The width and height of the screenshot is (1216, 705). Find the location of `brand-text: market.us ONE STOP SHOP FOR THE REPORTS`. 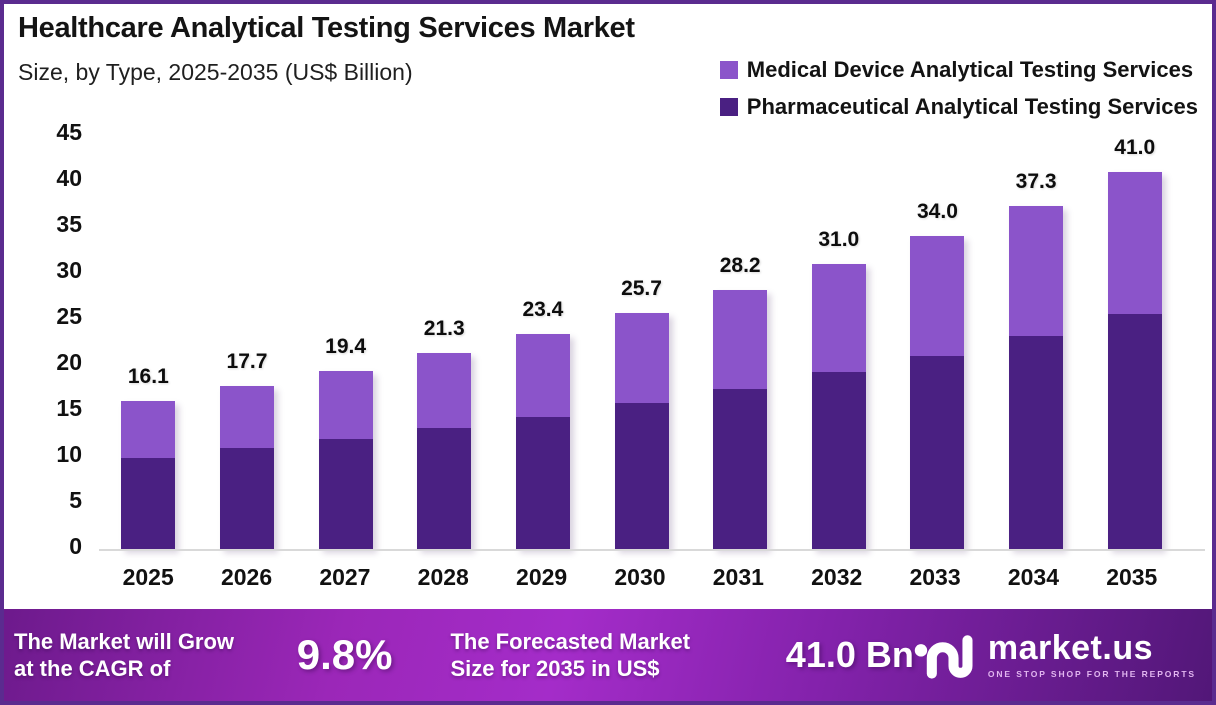

brand-text: market.us ONE STOP SHOP FOR THE REPORTS is located at coordinates (1092, 655).